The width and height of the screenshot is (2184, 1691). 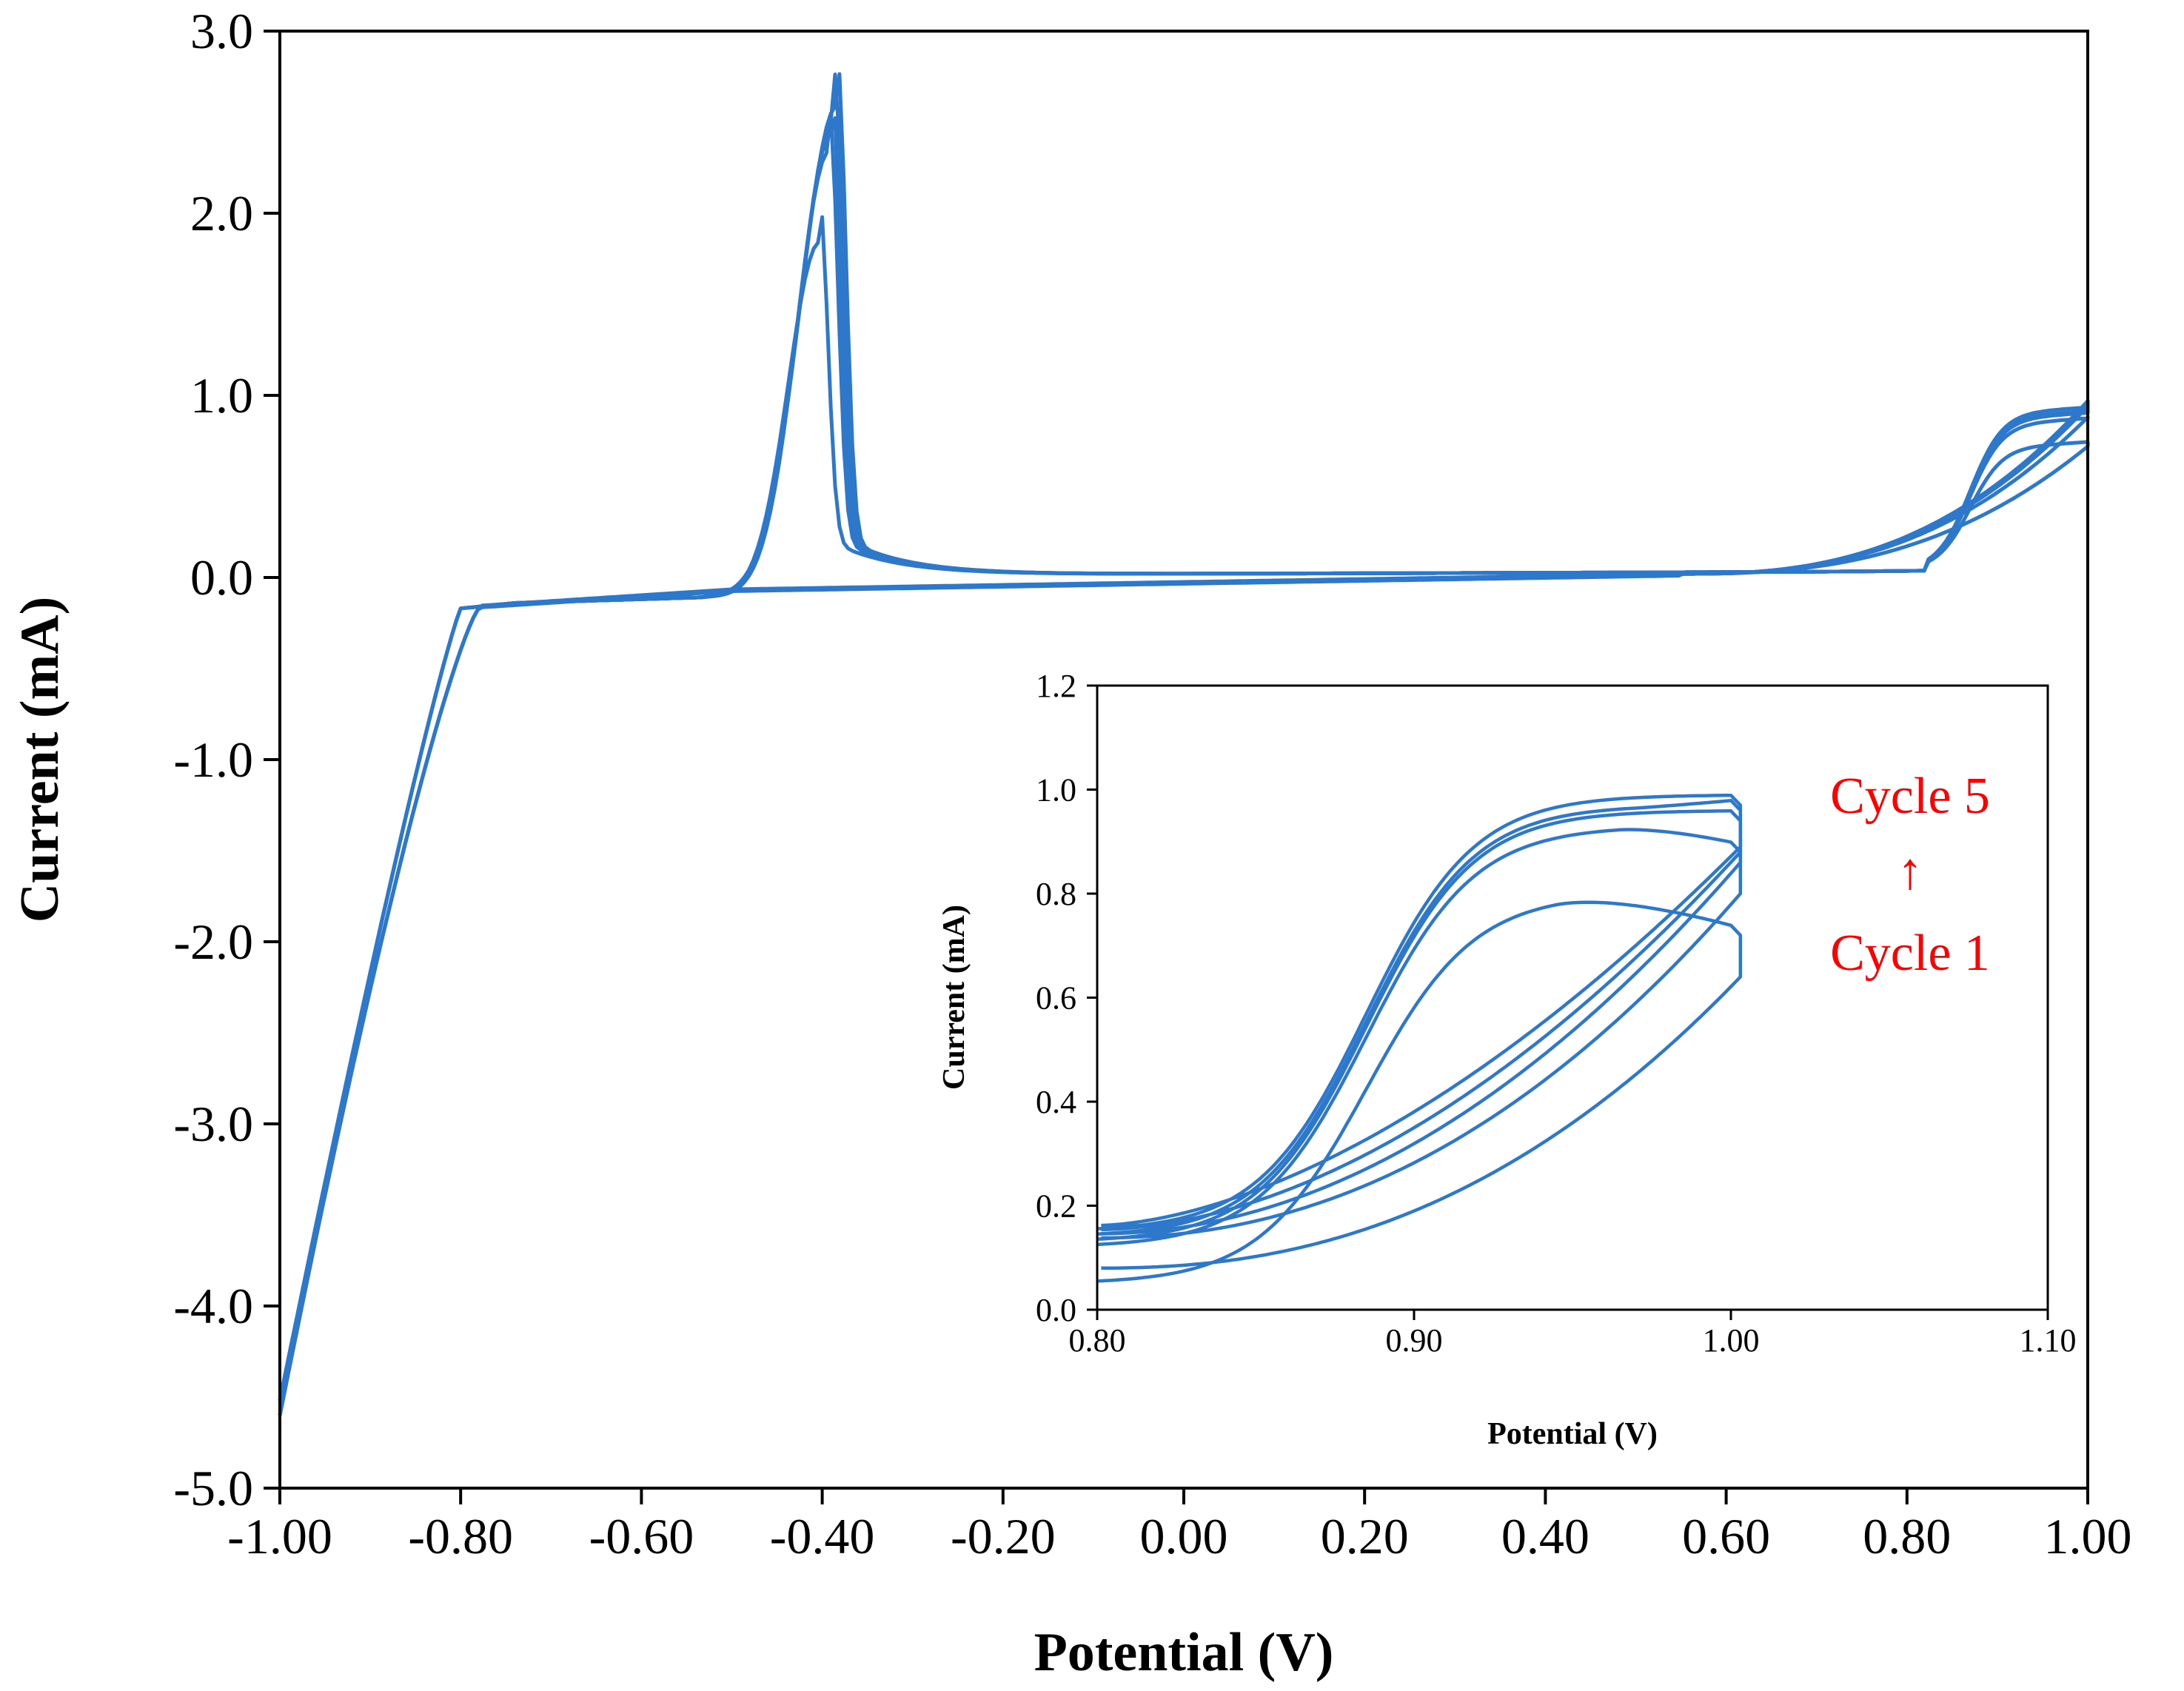 What do you see at coordinates (221, 213) in the screenshot?
I see `main-y-tick-label: 2.0` at bounding box center [221, 213].